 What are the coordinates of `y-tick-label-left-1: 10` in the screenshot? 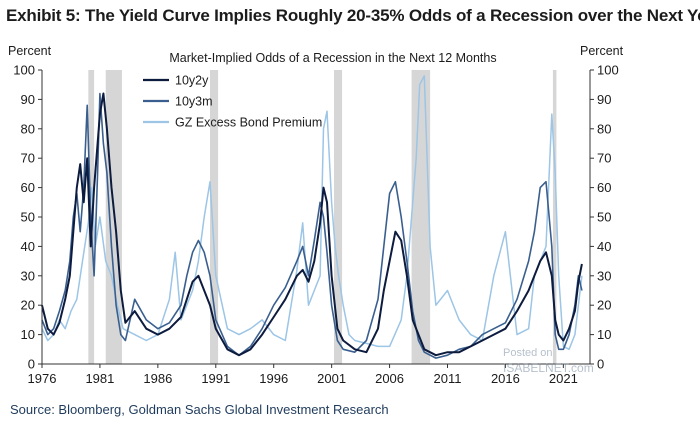 It's located at (28, 334).